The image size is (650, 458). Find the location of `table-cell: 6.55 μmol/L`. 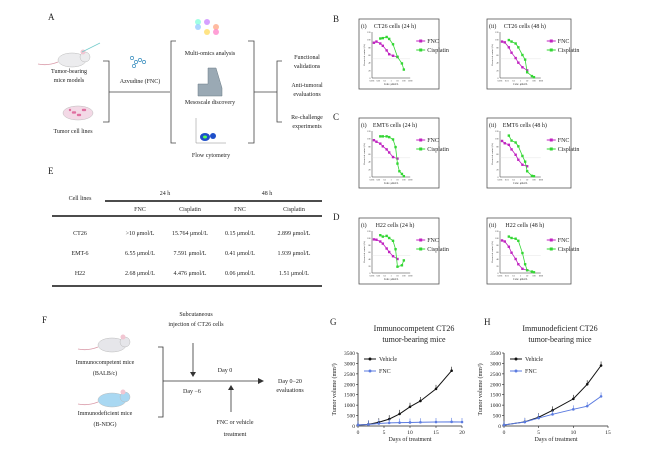

table-cell: 6.55 μmol/L is located at coordinates (140, 254).